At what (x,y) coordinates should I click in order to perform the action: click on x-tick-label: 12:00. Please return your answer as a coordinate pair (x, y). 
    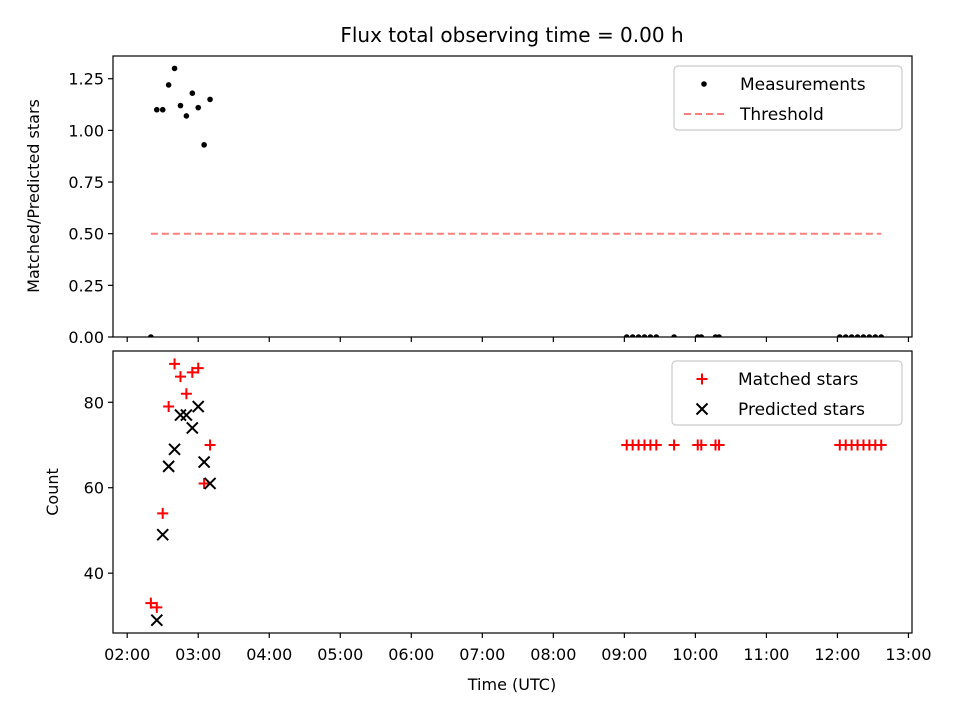
    Looking at the image, I should click on (837, 654).